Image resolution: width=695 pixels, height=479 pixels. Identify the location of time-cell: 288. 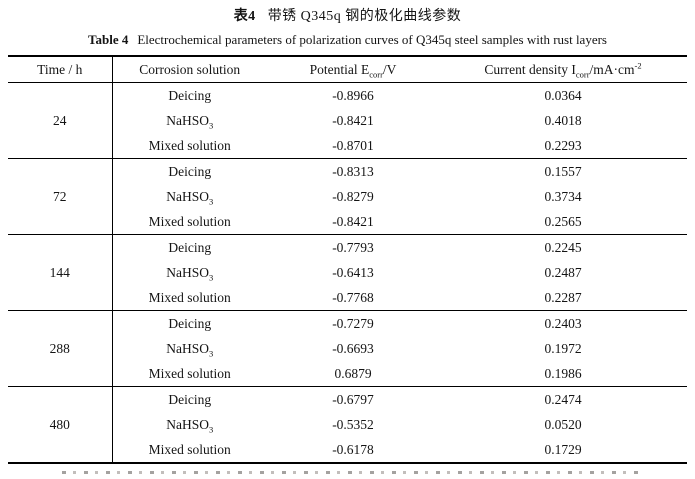
(60, 348).